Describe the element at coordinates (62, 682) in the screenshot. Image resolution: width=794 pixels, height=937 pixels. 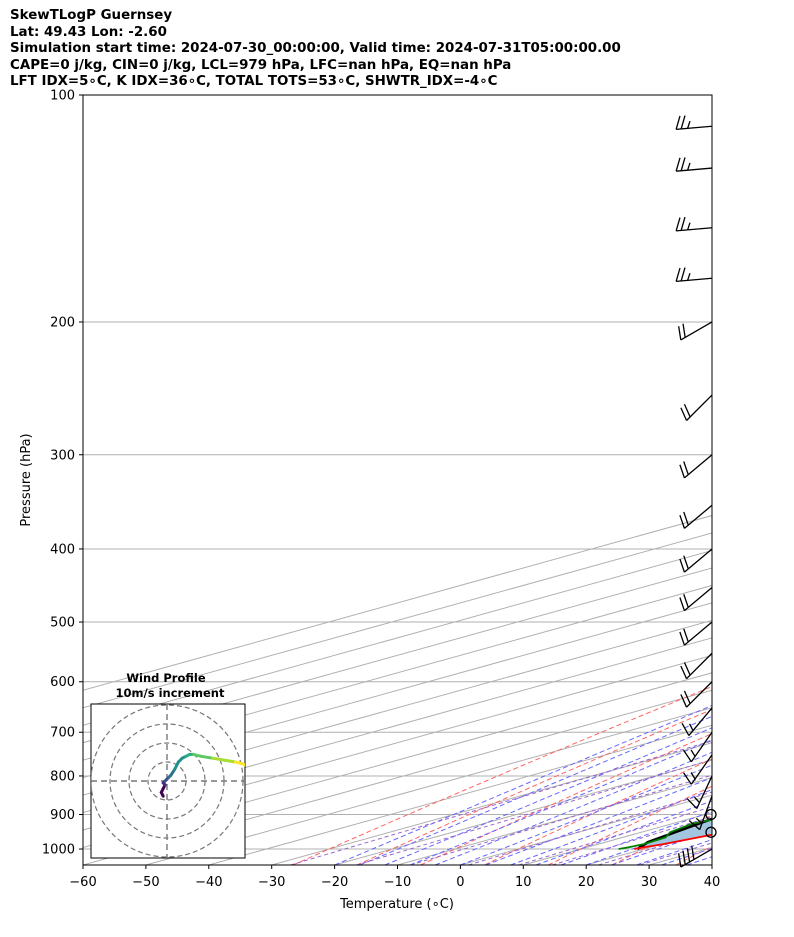
I see `y-tick-label: 600` at that location.